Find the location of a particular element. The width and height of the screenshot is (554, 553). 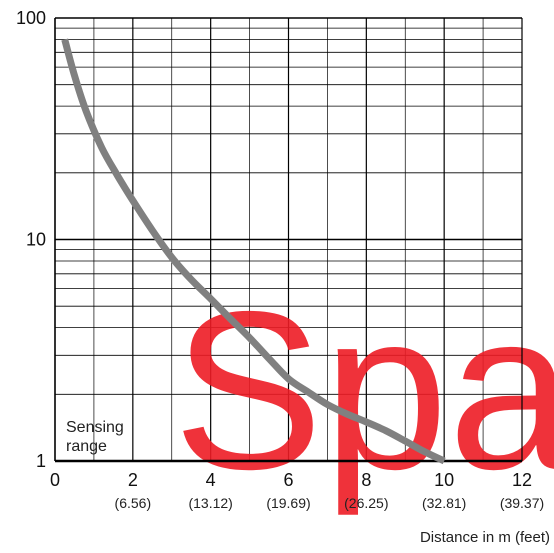

annotation-line-1: Sensing is located at coordinates (95, 427).